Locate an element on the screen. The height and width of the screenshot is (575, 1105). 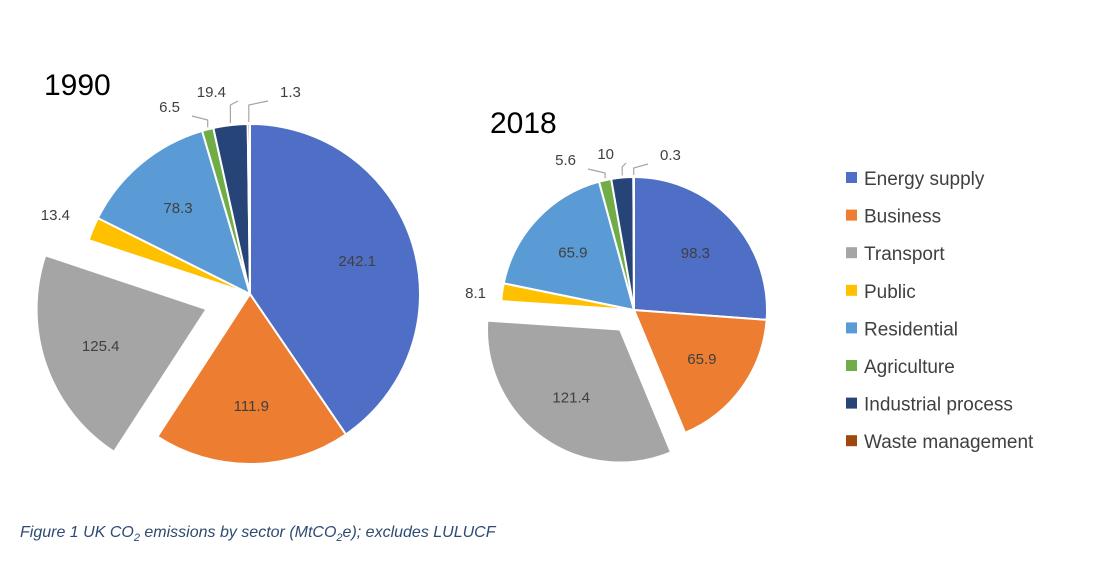
slice-2018-business is located at coordinates (700, 371).